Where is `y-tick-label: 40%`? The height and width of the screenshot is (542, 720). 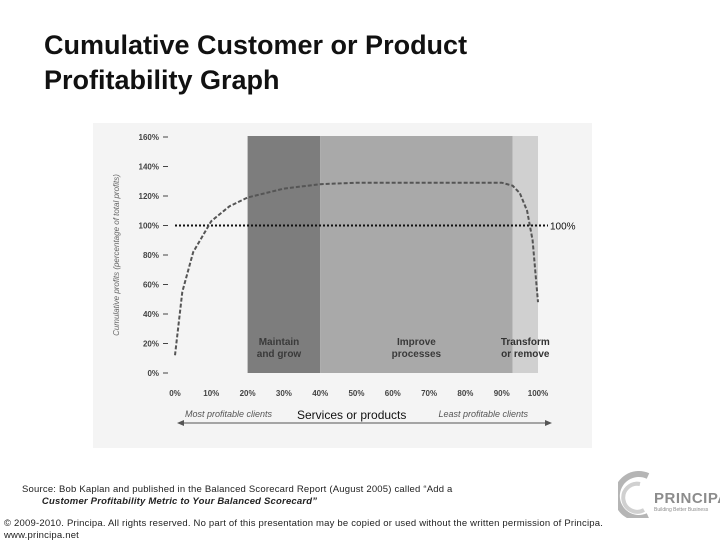
y-tick-label: 40% is located at coordinates (151, 314).